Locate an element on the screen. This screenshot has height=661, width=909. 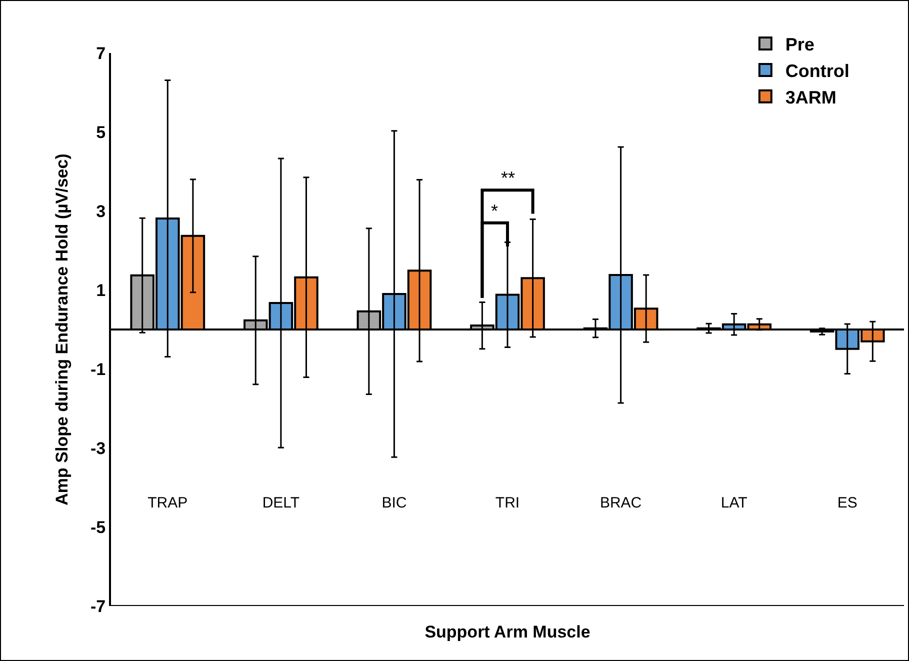
y-axis-title: Amp Slope during Endurance Hold (µV/sec) is located at coordinates (62, 330).